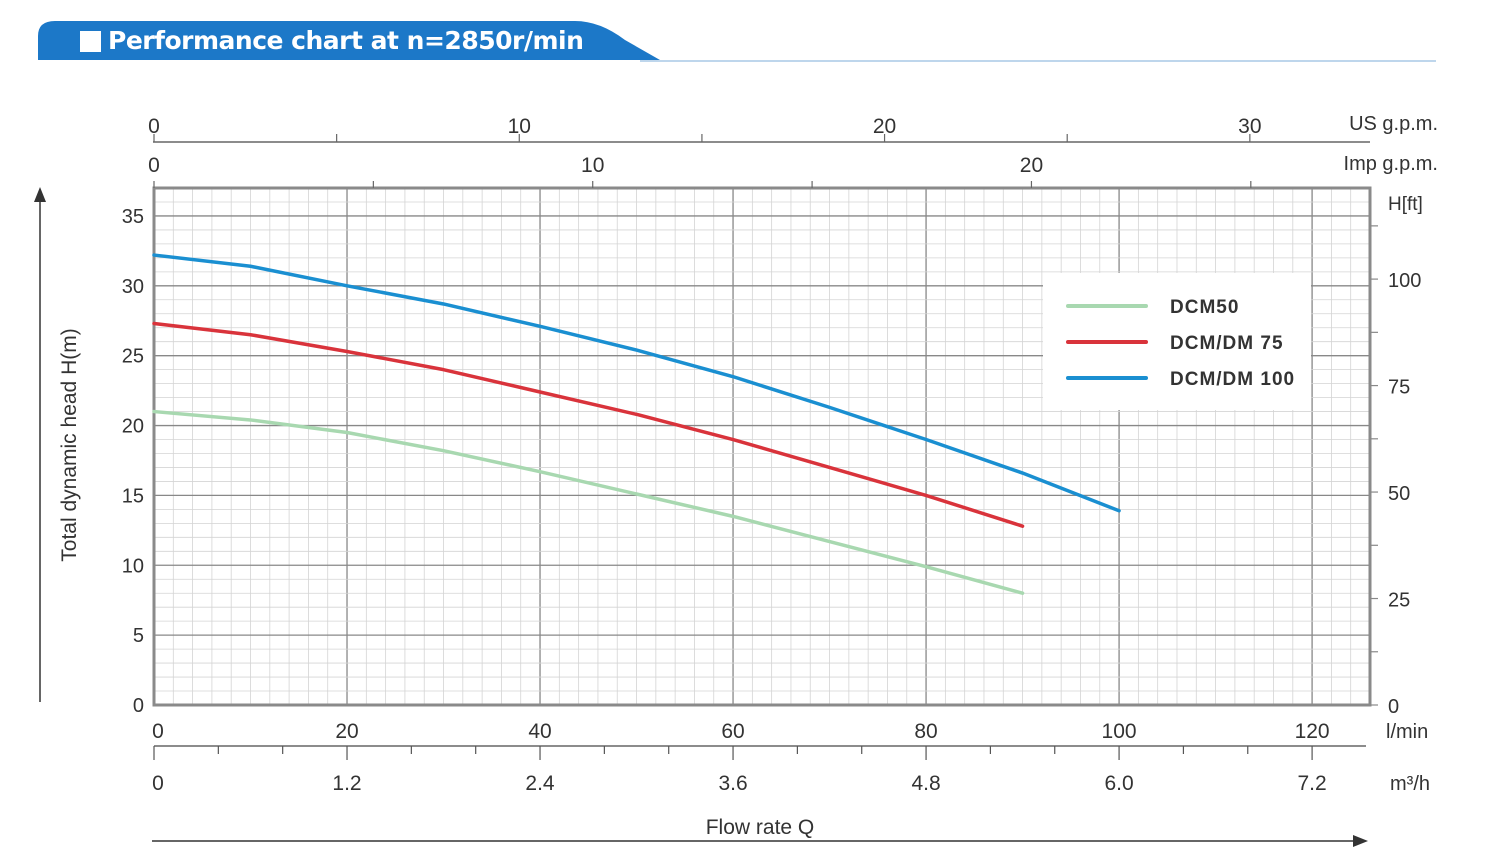  What do you see at coordinates (519, 126) in the screenshot?
I see `us-gpm-tick-label: 10` at bounding box center [519, 126].